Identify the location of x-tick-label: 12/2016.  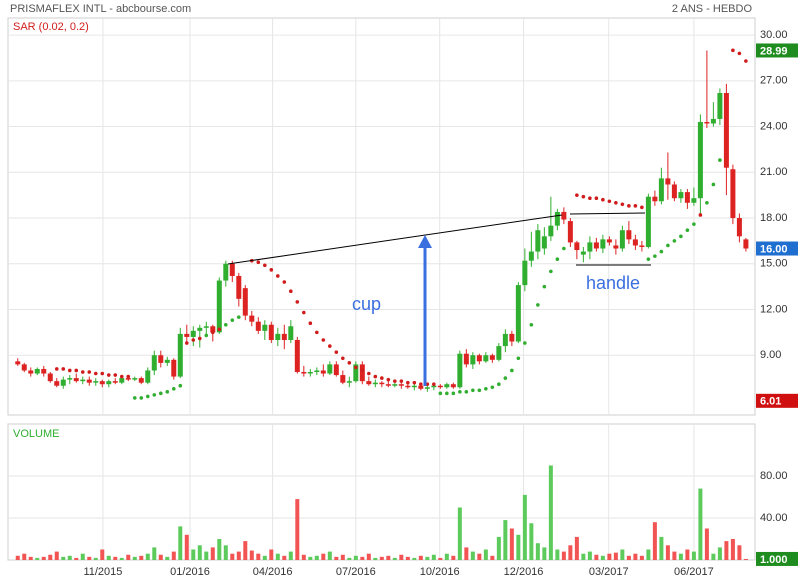
(524, 572).